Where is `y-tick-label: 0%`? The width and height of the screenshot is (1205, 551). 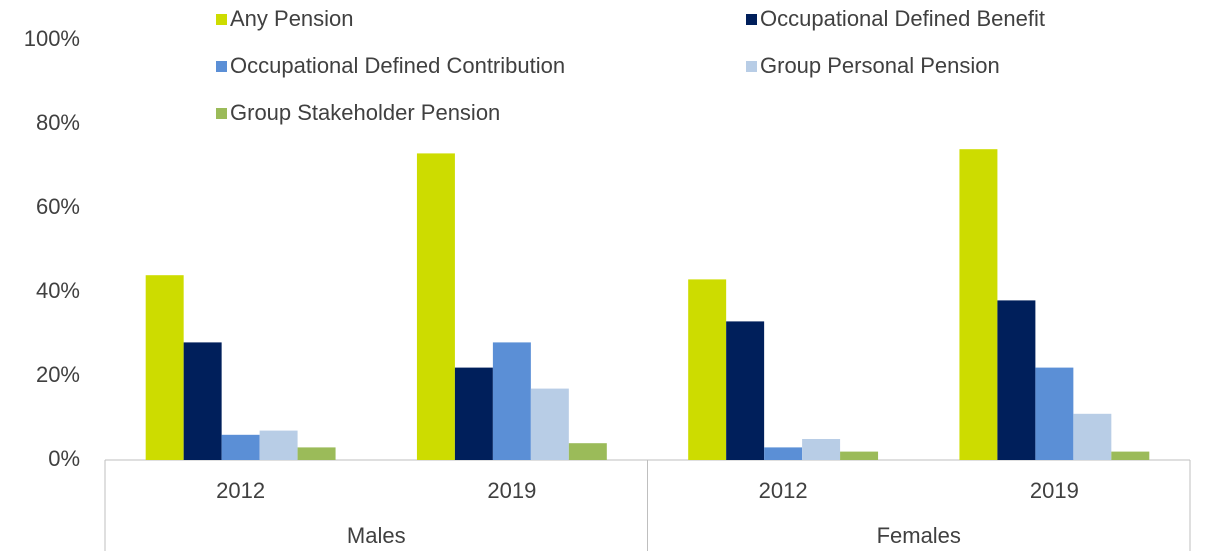
y-tick-label: 0% is located at coordinates (64, 458).